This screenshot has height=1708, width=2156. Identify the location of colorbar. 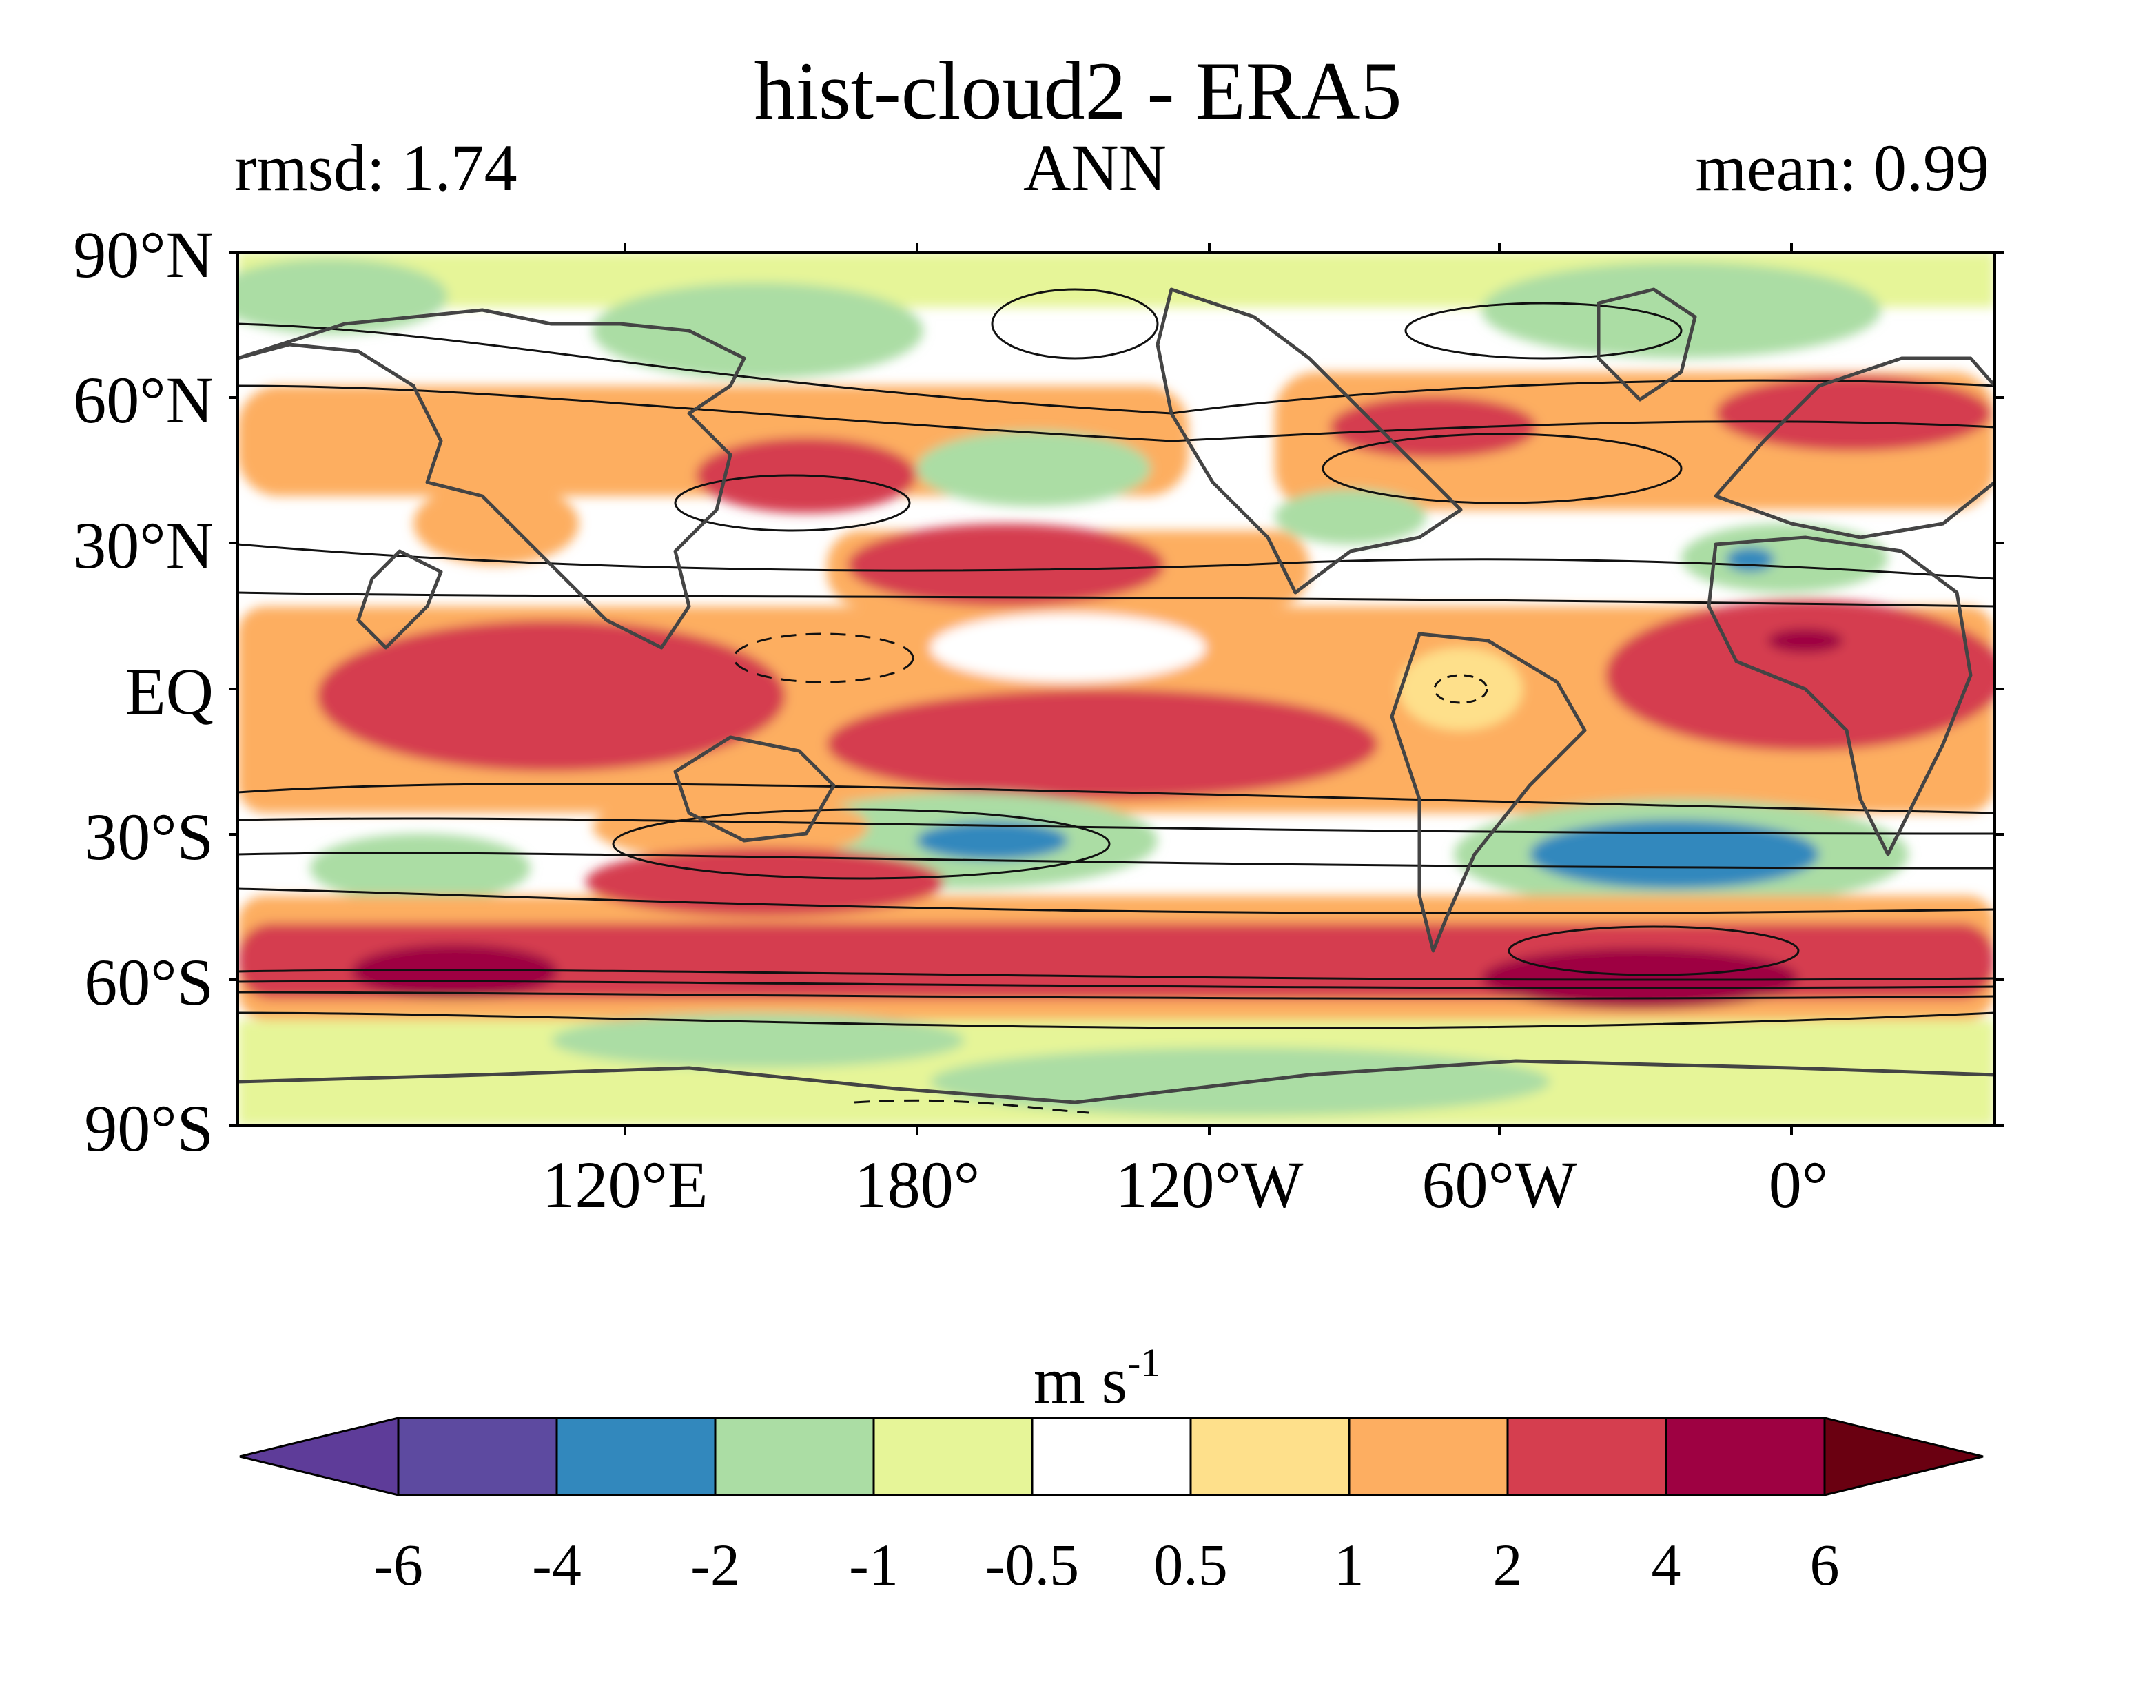
(1111, 1457).